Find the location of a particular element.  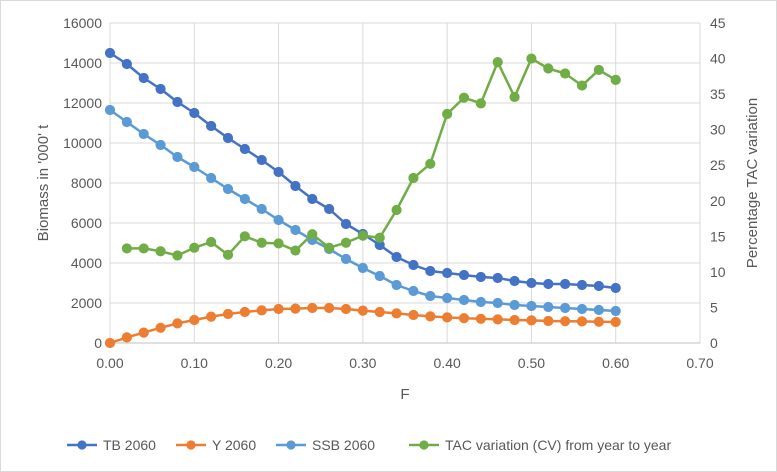

y2-tick-label: 45 is located at coordinates (718, 23).